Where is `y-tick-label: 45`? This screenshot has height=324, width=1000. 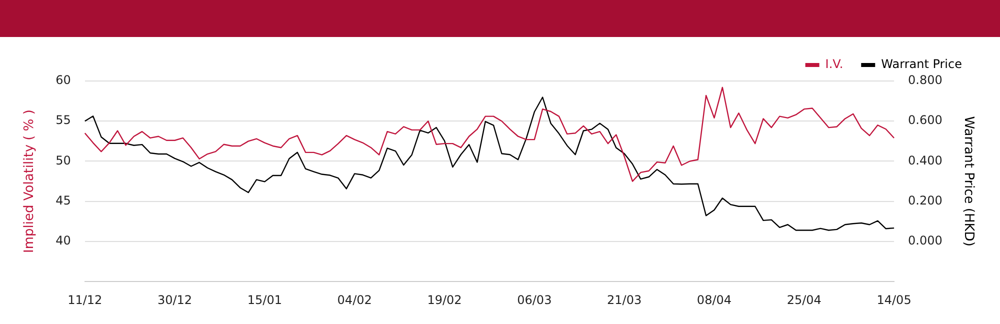 y-tick-label: 45 is located at coordinates (63, 200).